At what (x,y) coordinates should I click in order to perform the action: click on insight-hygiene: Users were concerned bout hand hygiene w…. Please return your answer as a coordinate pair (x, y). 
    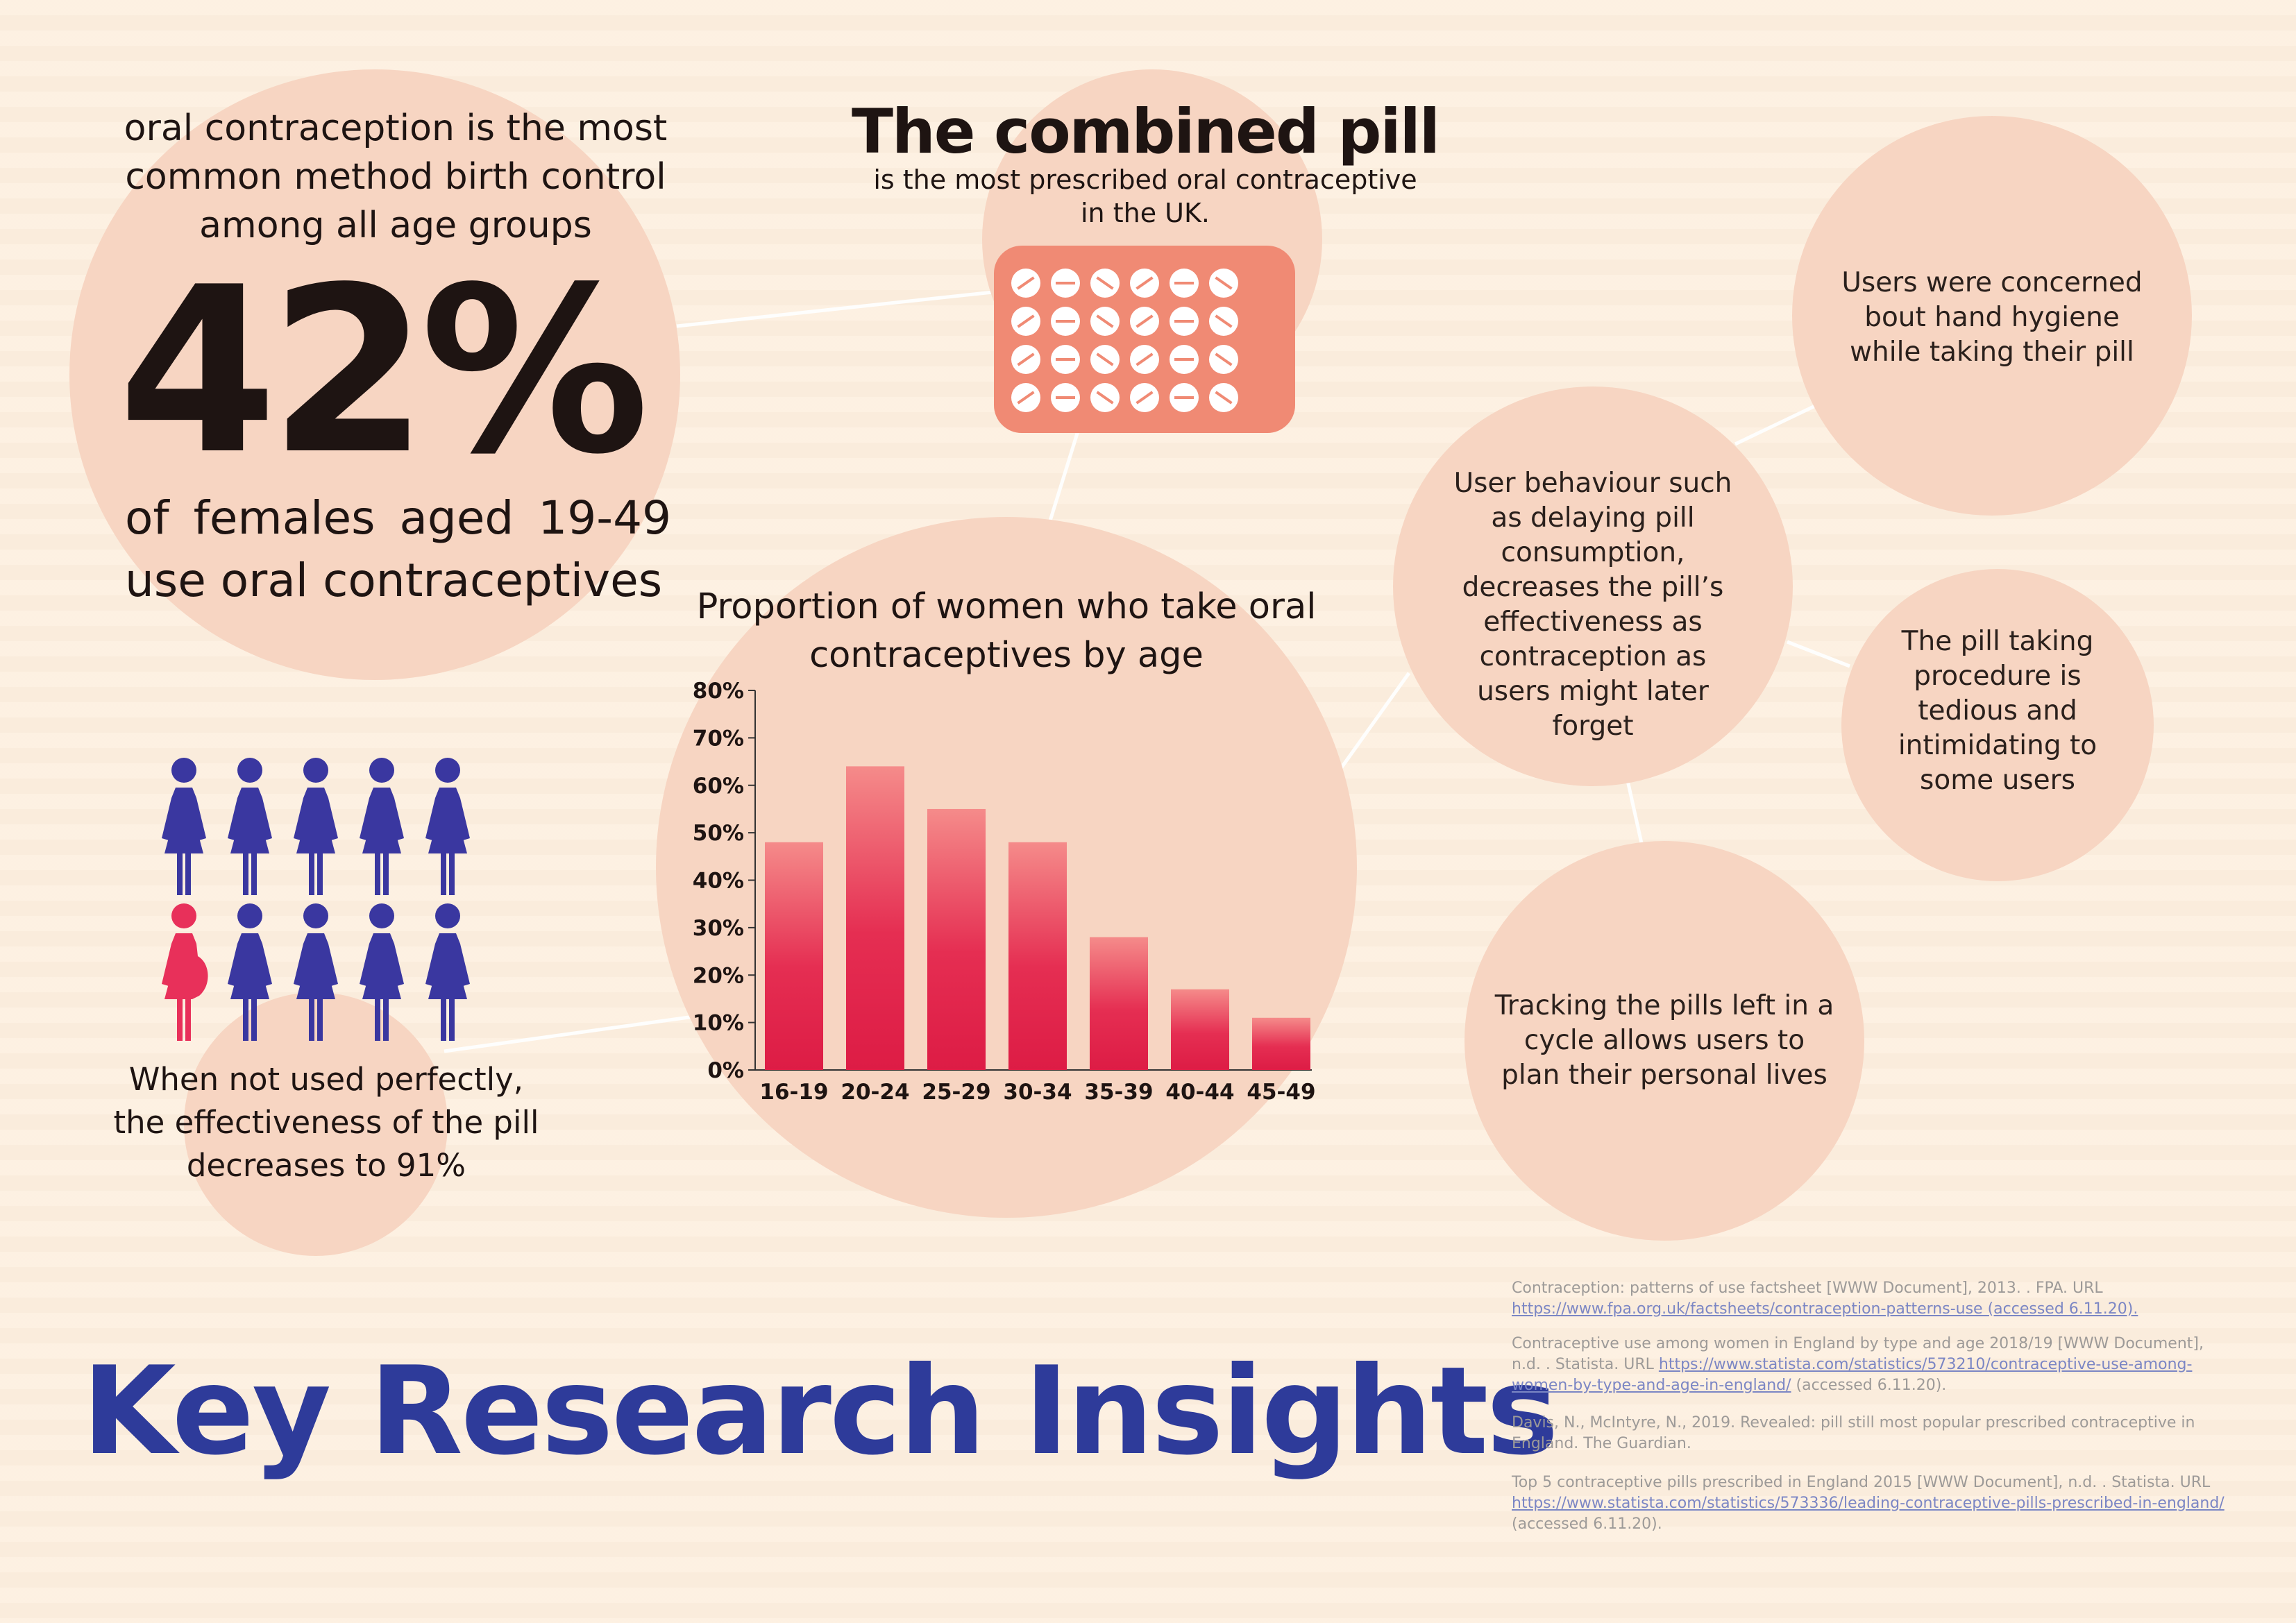
    Looking at the image, I should click on (1992, 317).